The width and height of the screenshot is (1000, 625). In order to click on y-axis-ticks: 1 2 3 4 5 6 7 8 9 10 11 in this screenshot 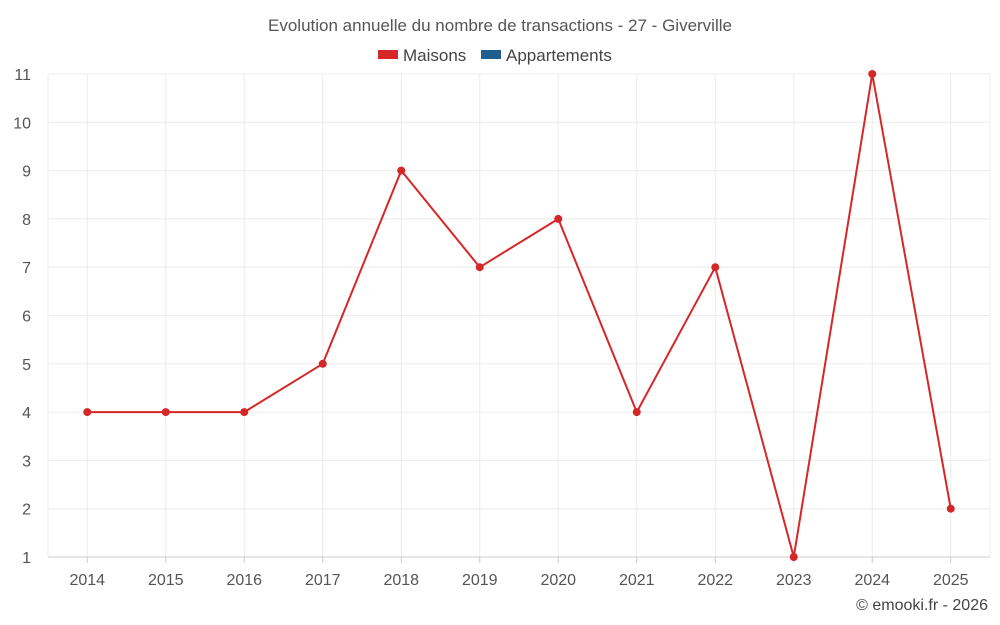, I will do `click(22, 317)`.